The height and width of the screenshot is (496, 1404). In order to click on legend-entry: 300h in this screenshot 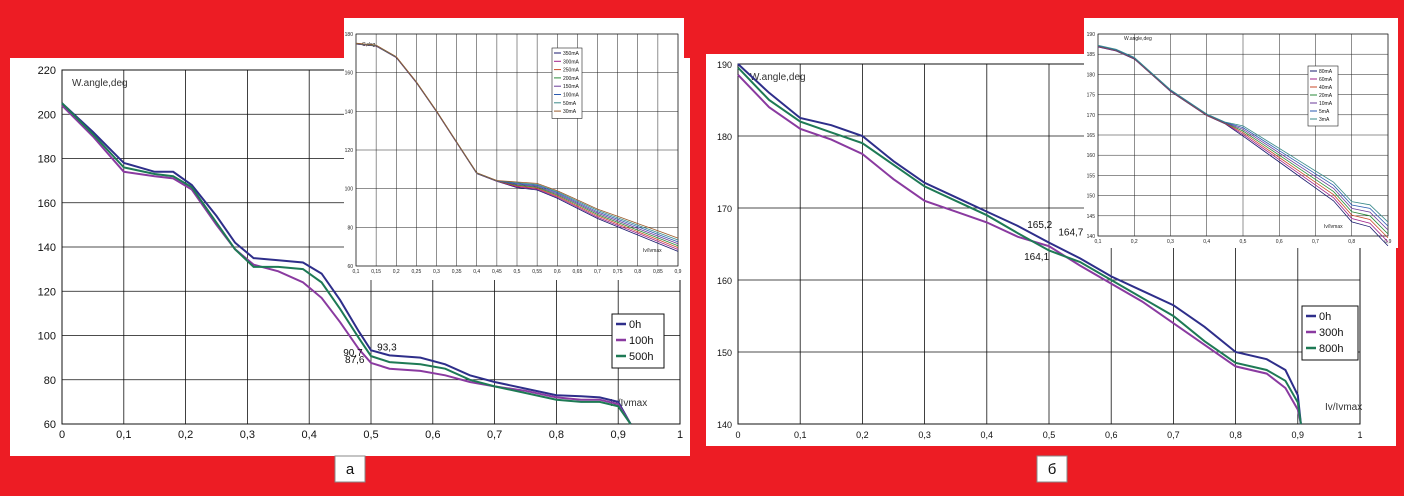, I will do `click(1331, 333)`.